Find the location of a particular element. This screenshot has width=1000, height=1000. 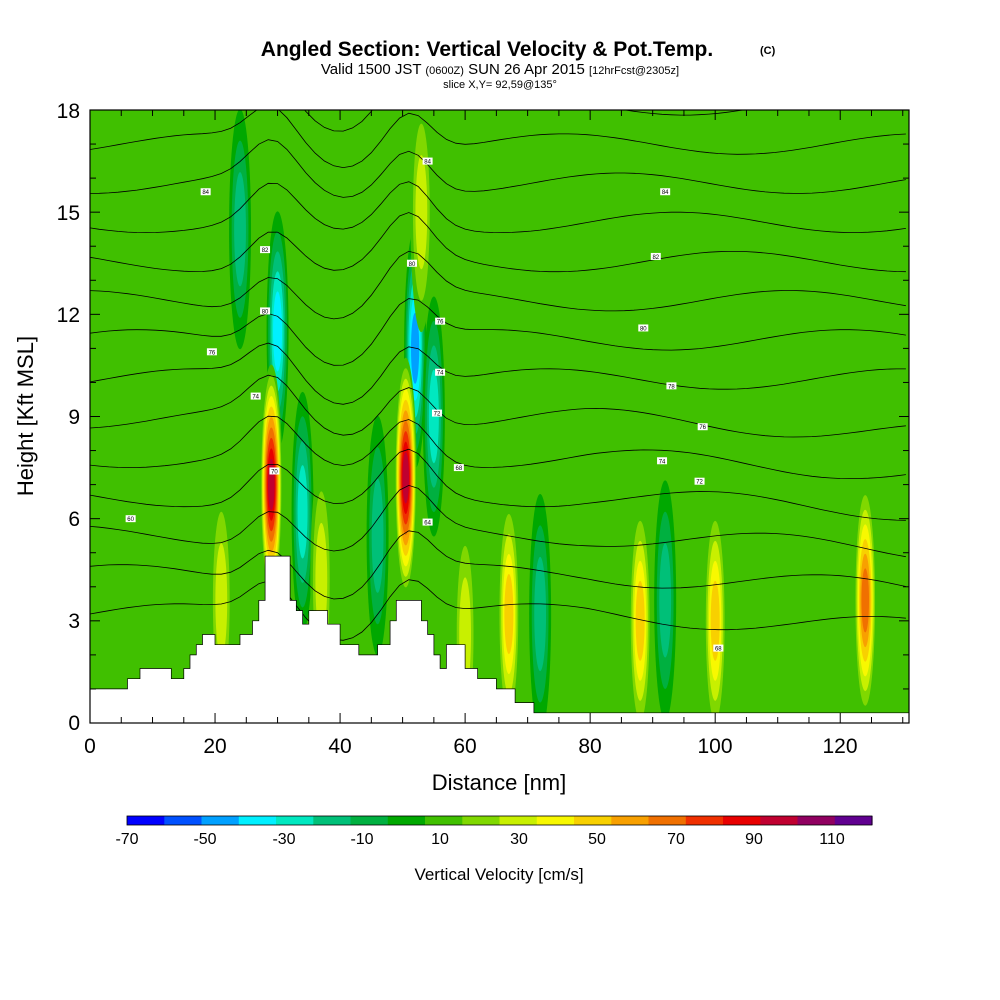

subtitle-valid: Valid 1500 JST is located at coordinates (371, 69).